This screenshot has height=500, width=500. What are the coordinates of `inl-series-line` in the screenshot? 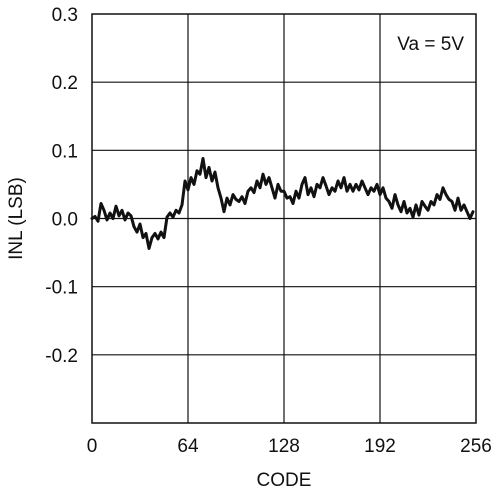 It's located at (282, 203).